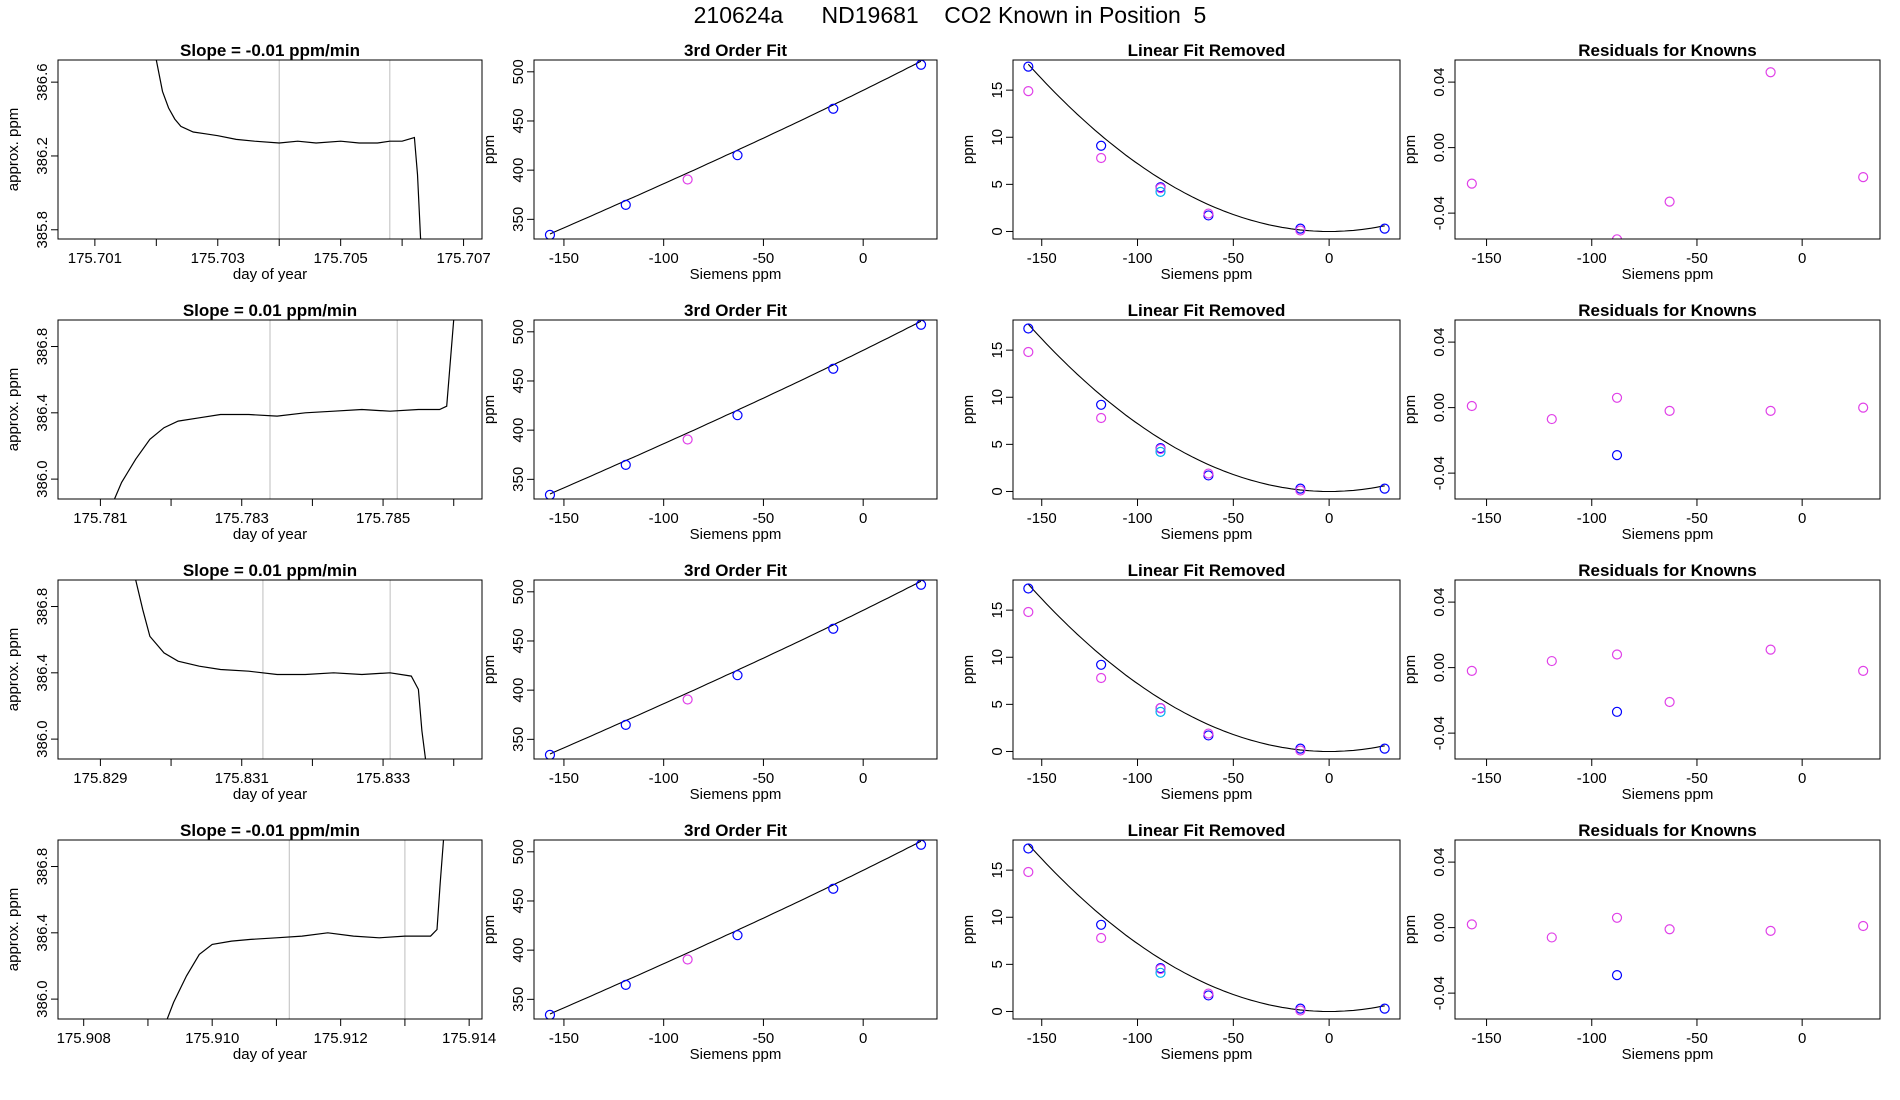 The image size is (1900, 1100). Describe the element at coordinates (42, 933) in the screenshot. I see `y-tick-label: 386.4` at that location.